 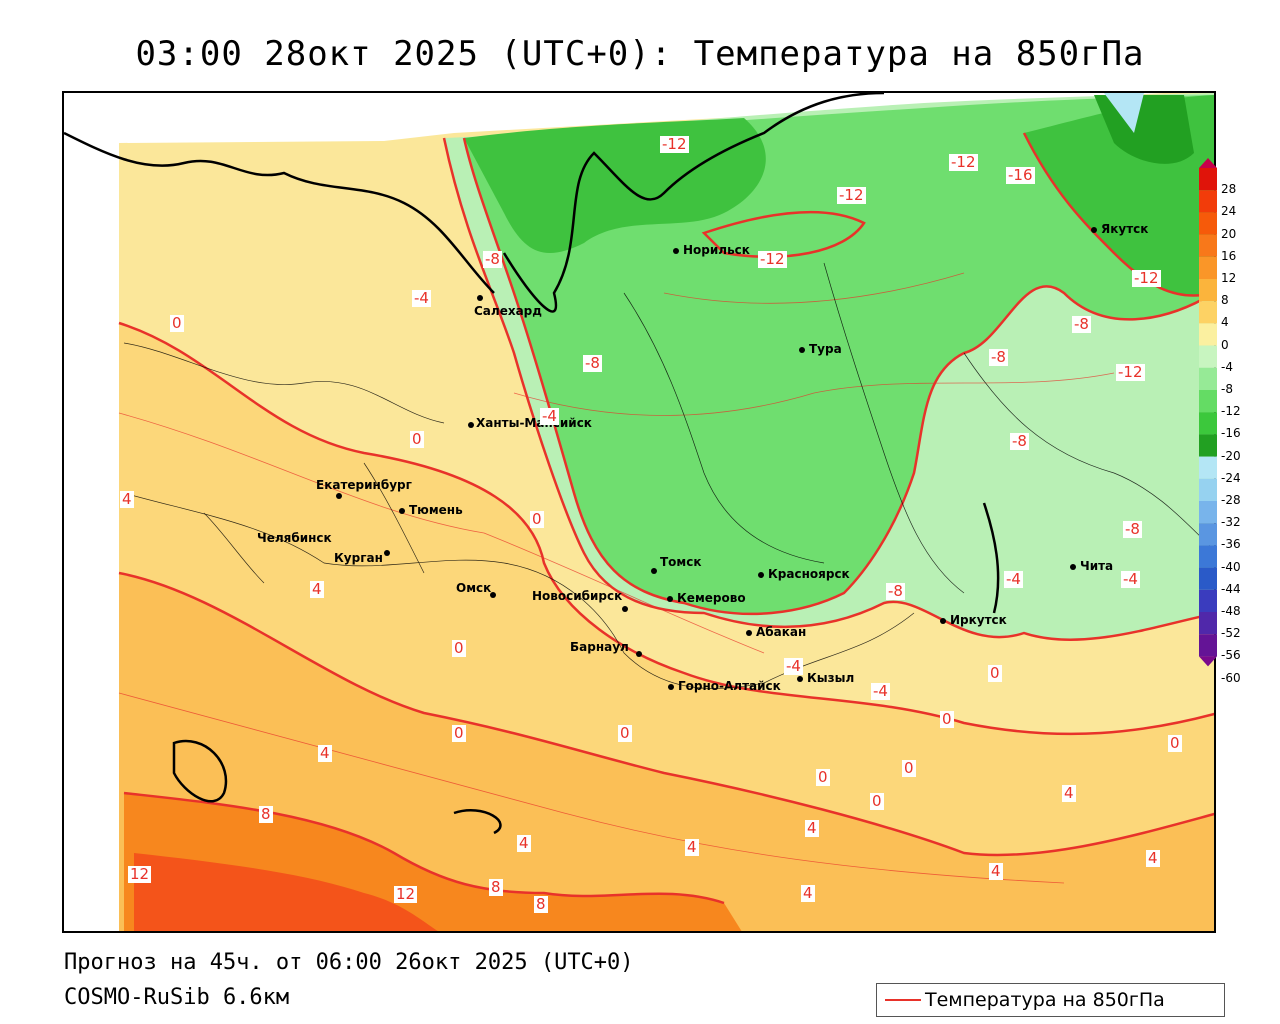 I want to click on scale-tick-label: 20, so click(x=1229, y=233).